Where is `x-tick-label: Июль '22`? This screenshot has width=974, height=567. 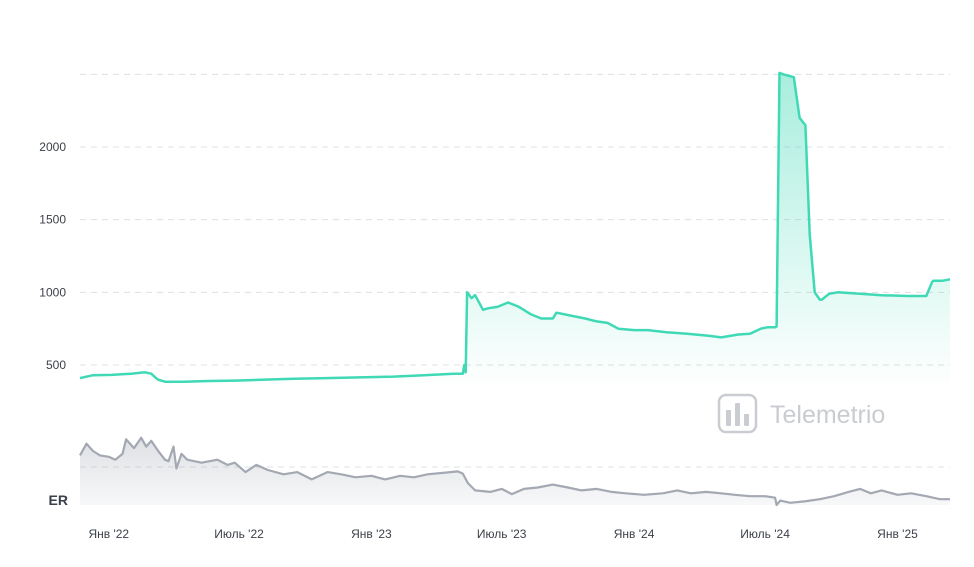 x-tick-label: Июль '22 is located at coordinates (239, 534).